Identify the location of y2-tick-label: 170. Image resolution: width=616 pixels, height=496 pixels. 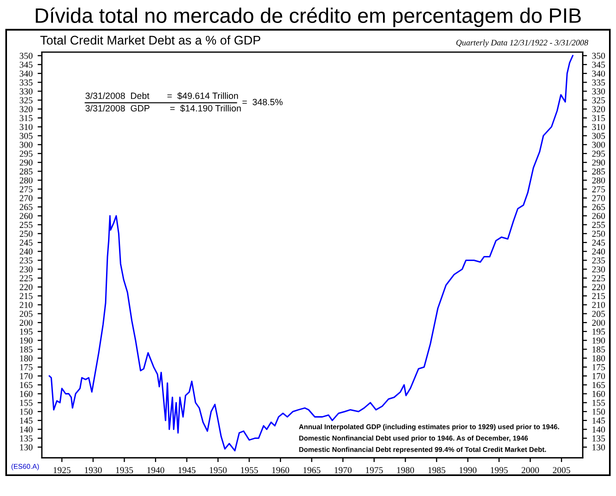
(598, 376).